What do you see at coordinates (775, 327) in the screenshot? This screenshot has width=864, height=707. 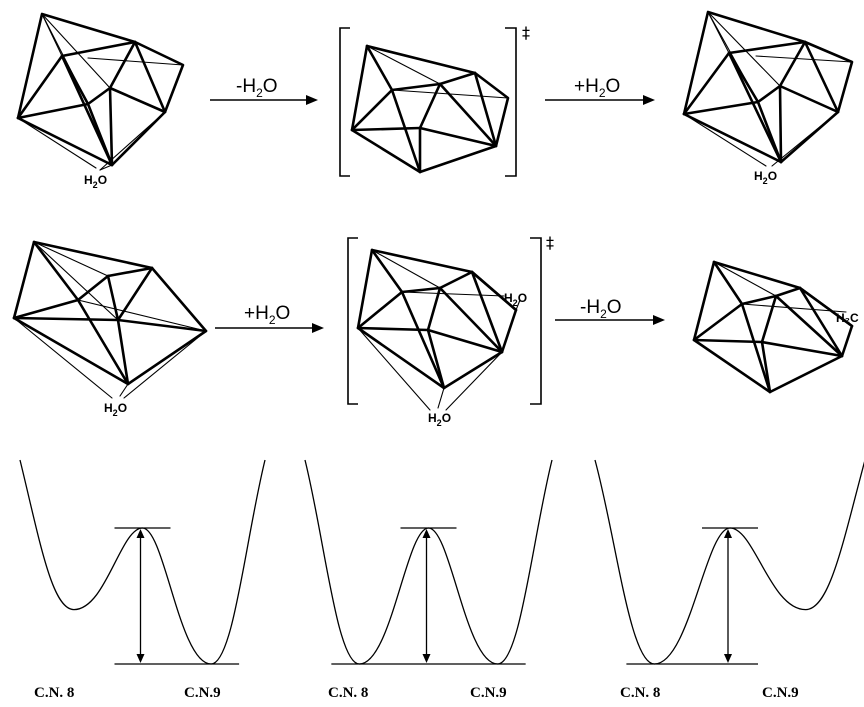 I see `polyhedron-cn9-product: H₂C` at bounding box center [775, 327].